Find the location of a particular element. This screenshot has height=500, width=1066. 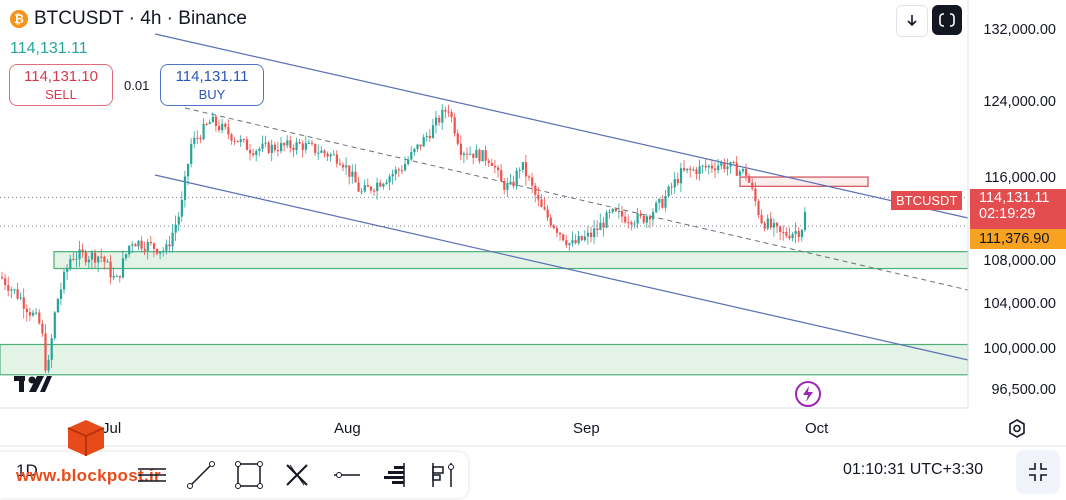

symbol-header: ₿ BTCUSDT · 4h · Binance is located at coordinates (128, 19).